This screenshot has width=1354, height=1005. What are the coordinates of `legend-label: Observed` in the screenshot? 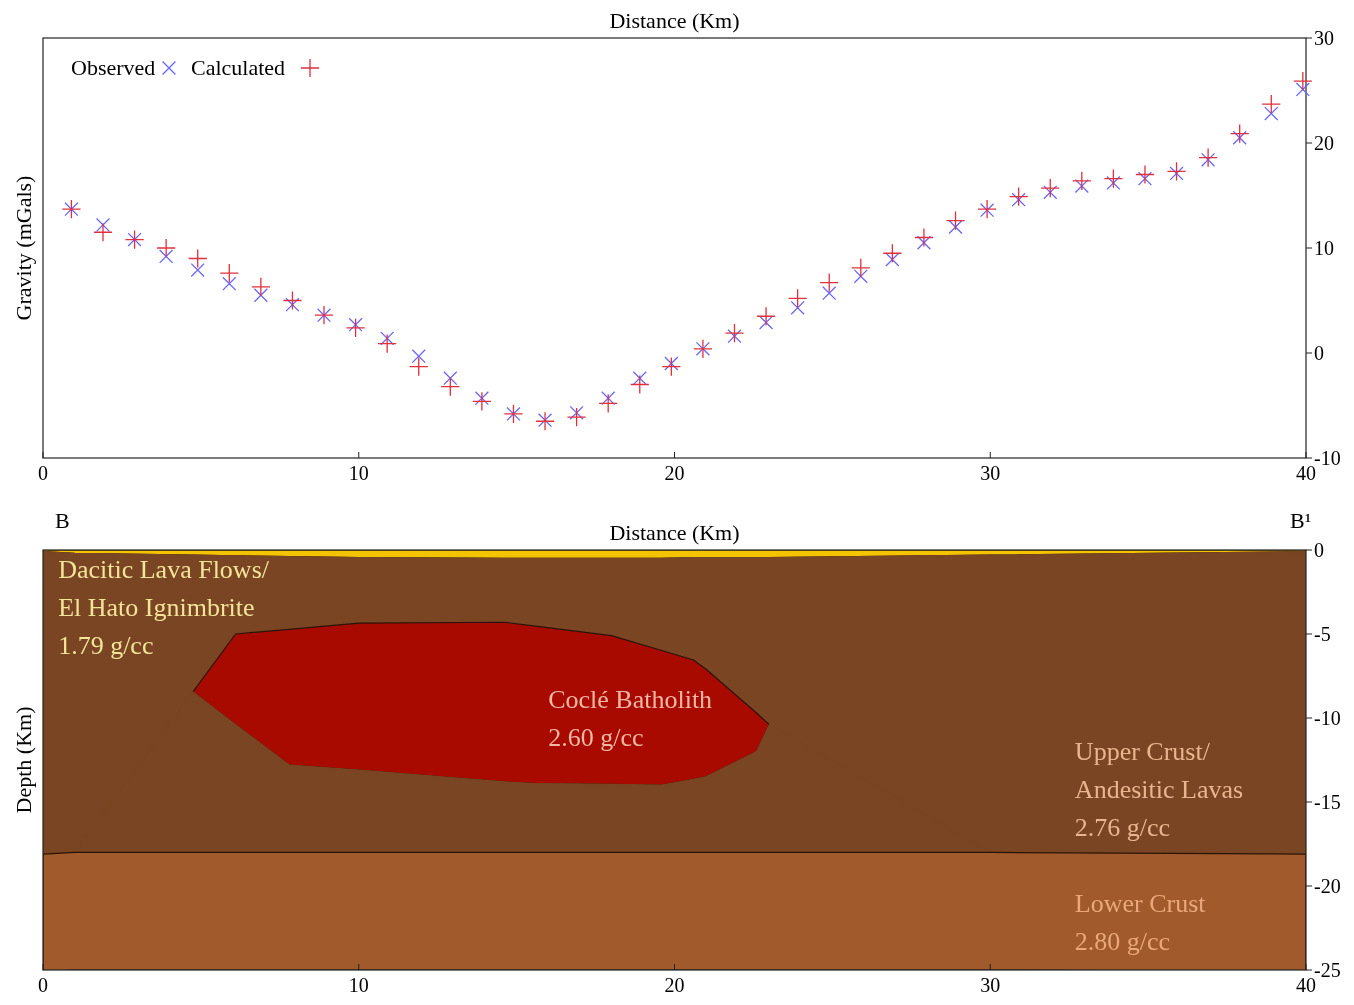 It's located at (113, 67).